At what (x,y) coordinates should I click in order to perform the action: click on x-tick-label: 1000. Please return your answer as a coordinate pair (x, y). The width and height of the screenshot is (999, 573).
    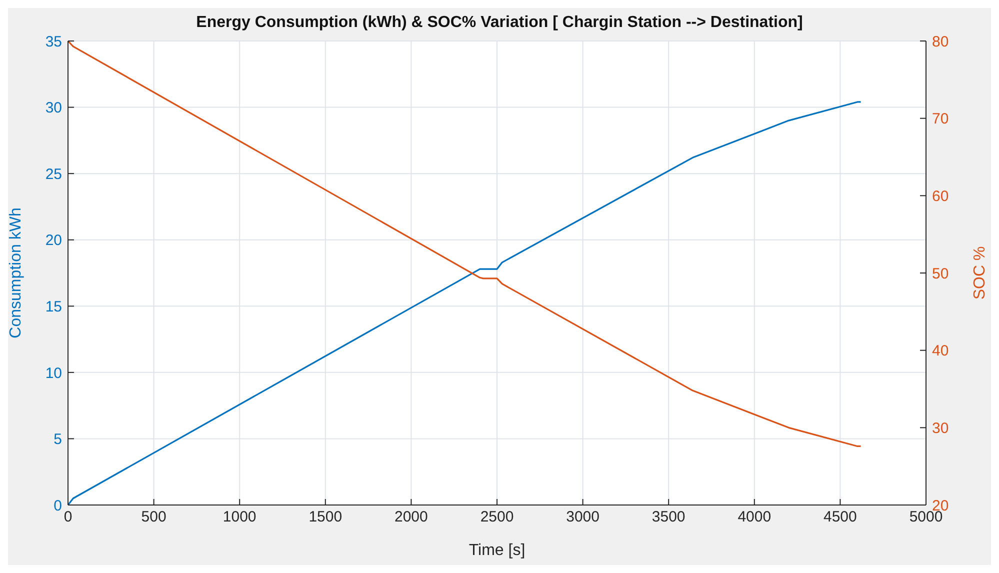
    Looking at the image, I should click on (239, 517).